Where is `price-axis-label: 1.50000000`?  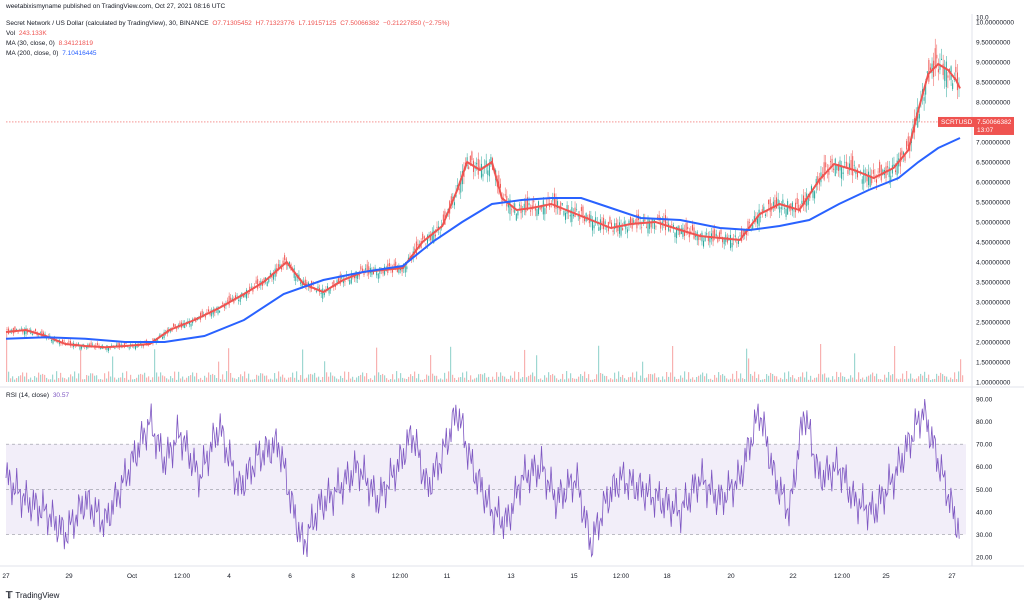 price-axis-label: 1.50000000 is located at coordinates (993, 363).